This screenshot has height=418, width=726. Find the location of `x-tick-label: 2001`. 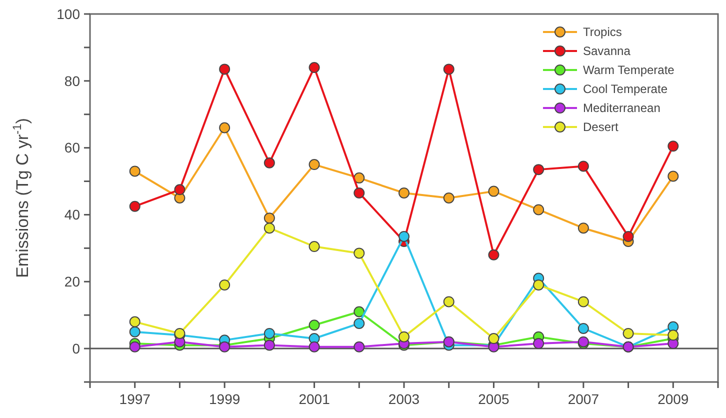

x-tick-label: 2001 is located at coordinates (314, 399).